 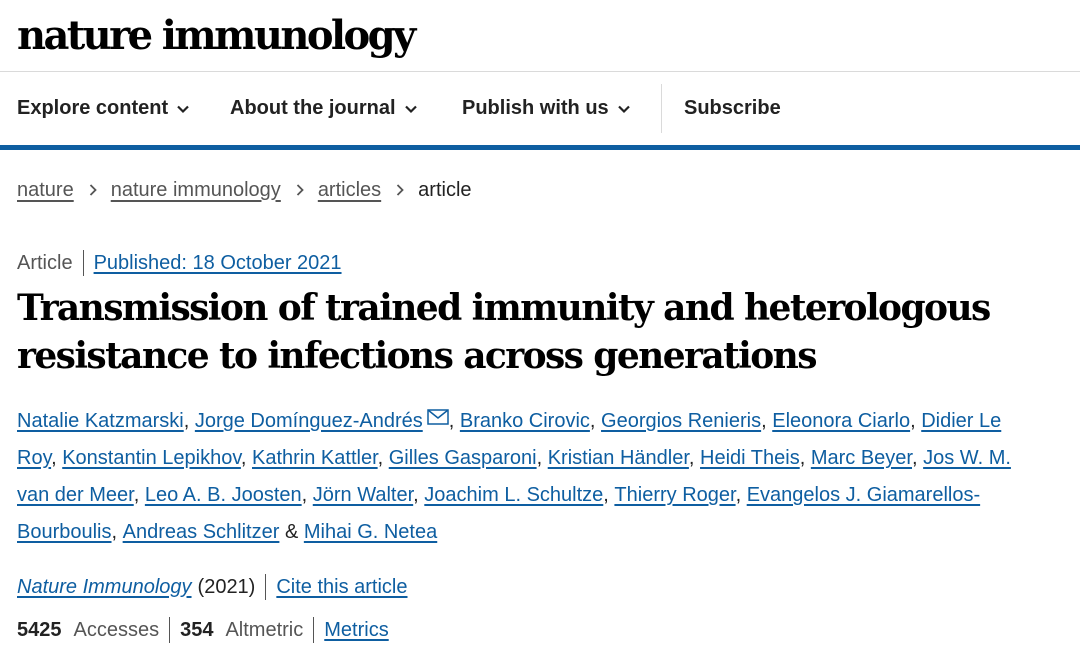 I want to click on author-item: Leo A. B. Joosten,, so click(x=229, y=495).